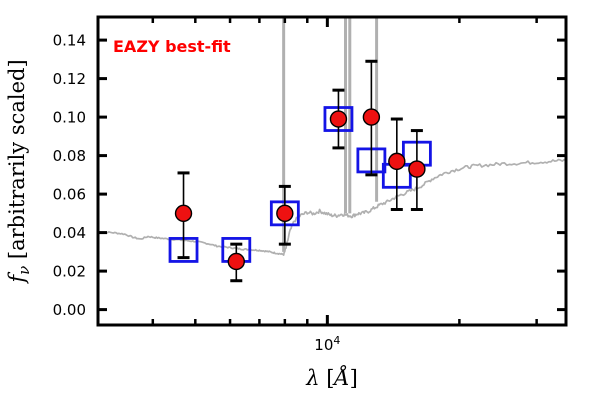  I want to click on y-axis-tick-label: 0.02, so click(69, 272).